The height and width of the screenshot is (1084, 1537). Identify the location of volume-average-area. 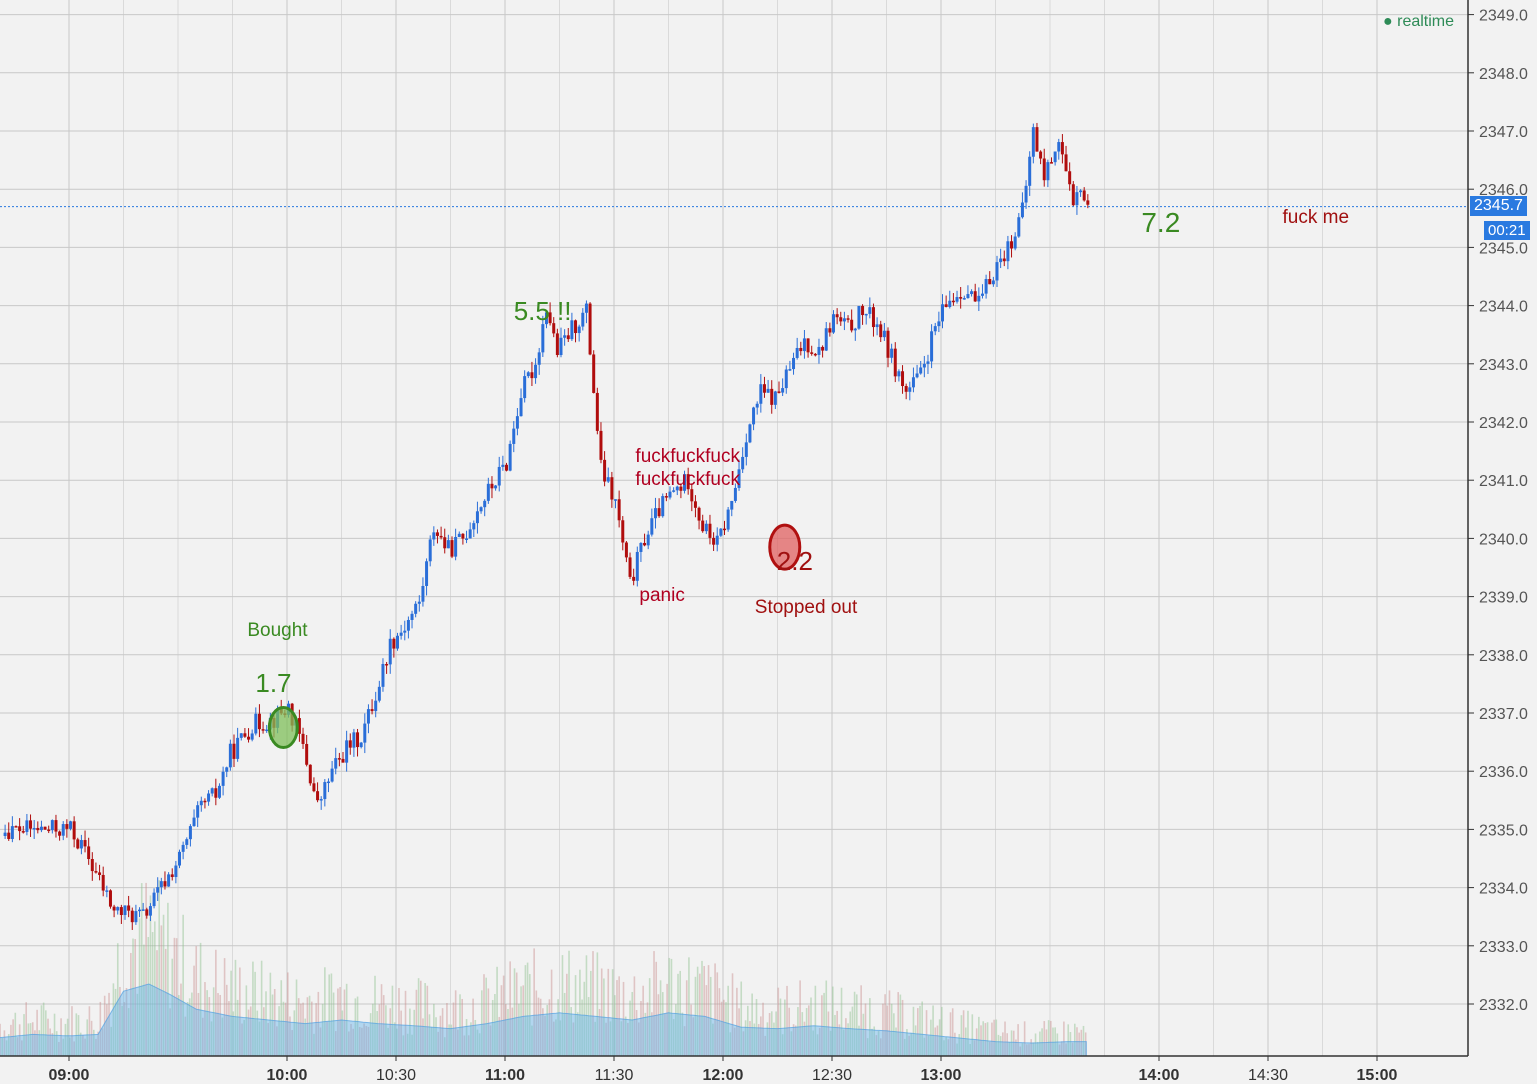
(543, 1020).